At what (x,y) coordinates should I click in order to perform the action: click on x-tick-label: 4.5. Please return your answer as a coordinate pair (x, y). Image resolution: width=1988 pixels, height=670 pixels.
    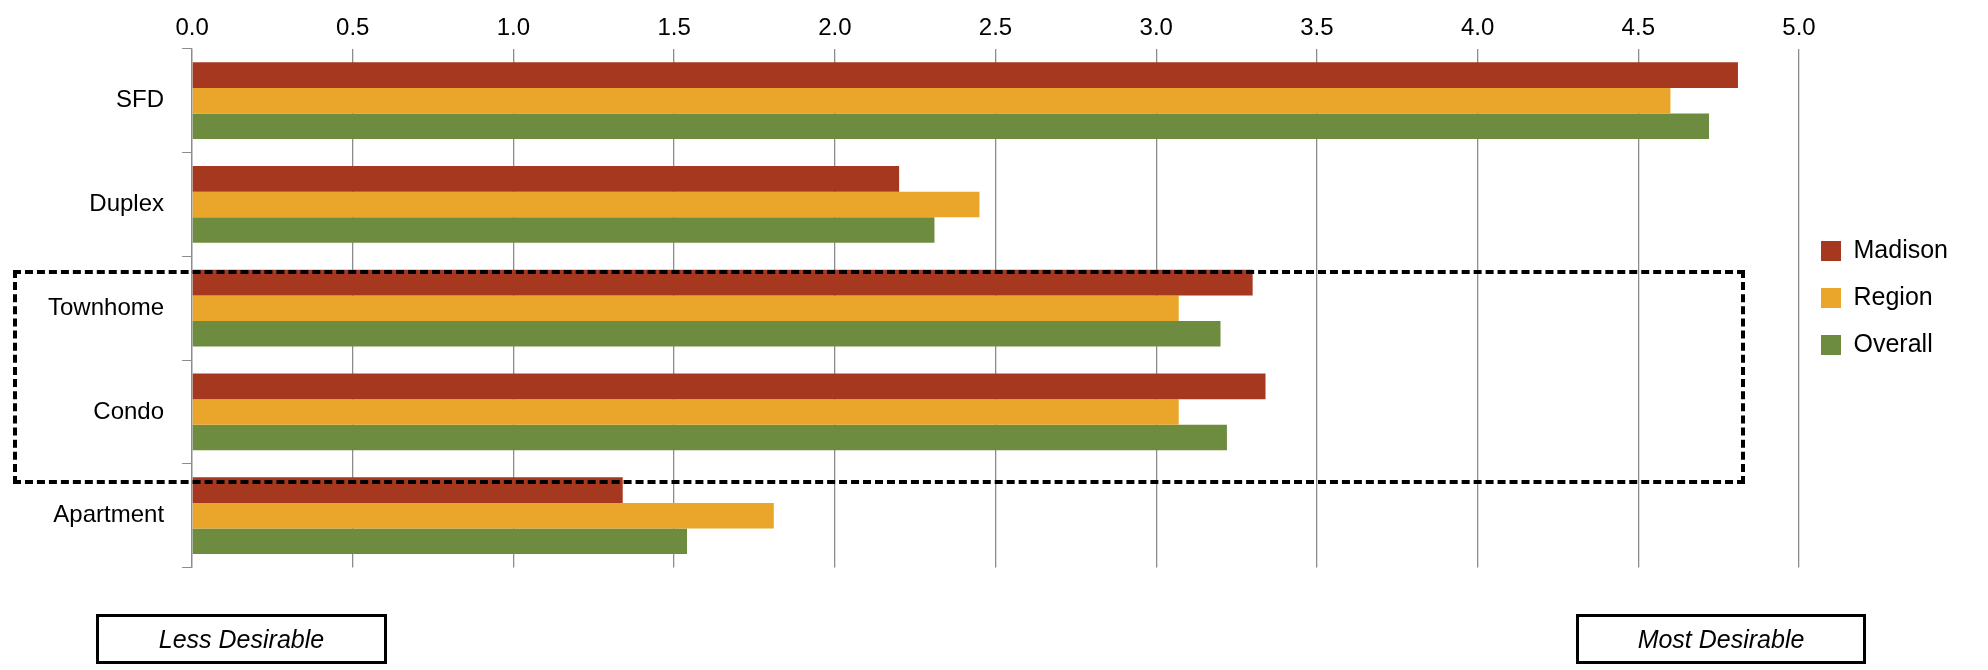
    Looking at the image, I should click on (1638, 27).